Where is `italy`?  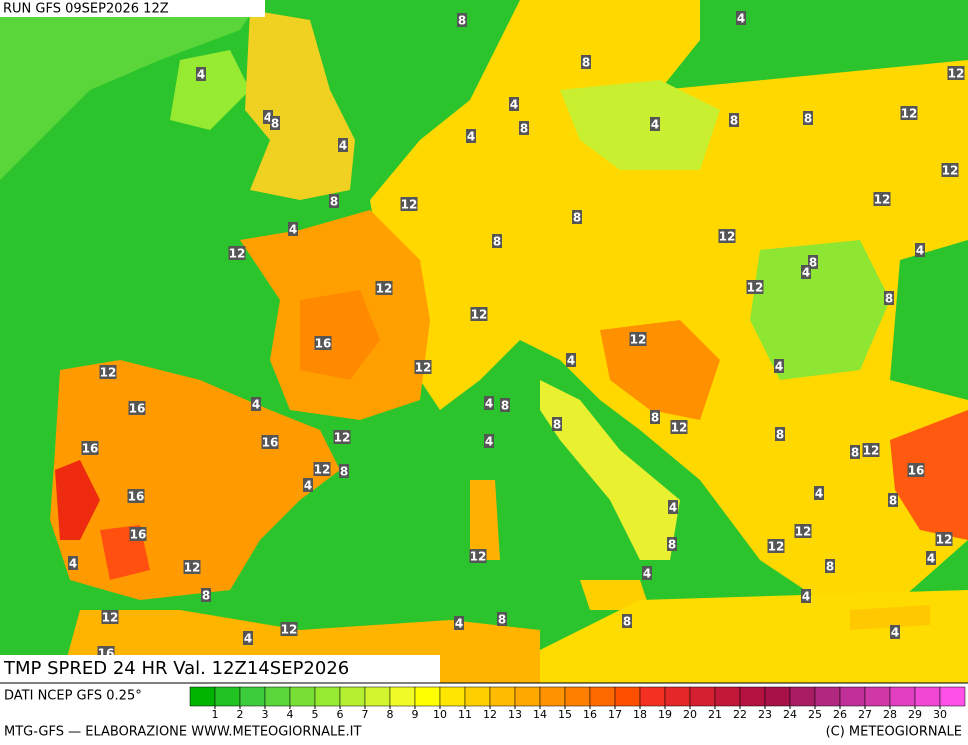 italy is located at coordinates (610, 470).